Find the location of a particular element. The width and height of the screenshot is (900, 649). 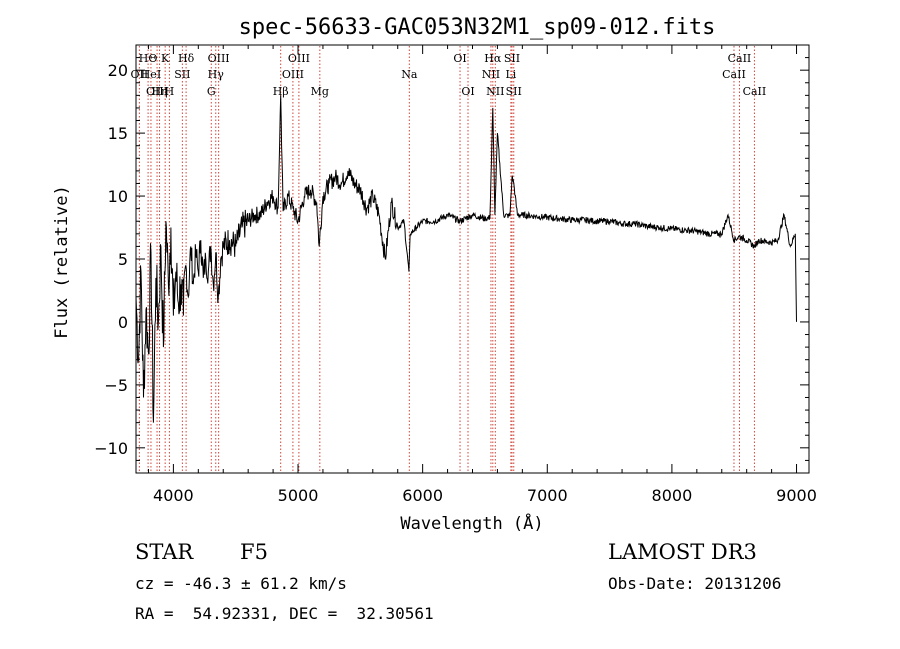

x-axis-label: Wavelength (Å) is located at coordinates (471, 523).